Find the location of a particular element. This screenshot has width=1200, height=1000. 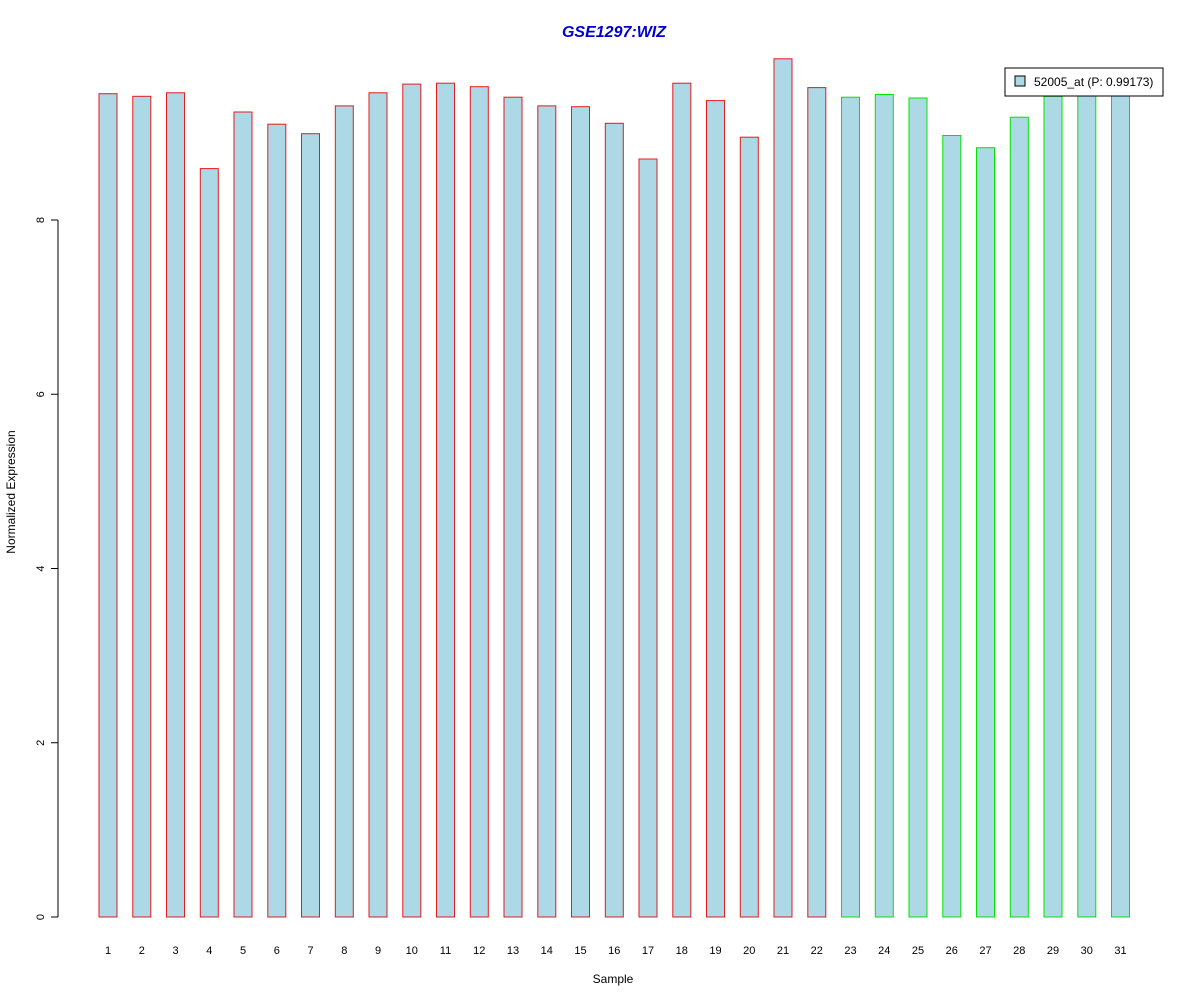

x-tick-label: 16 is located at coordinates (614, 951).